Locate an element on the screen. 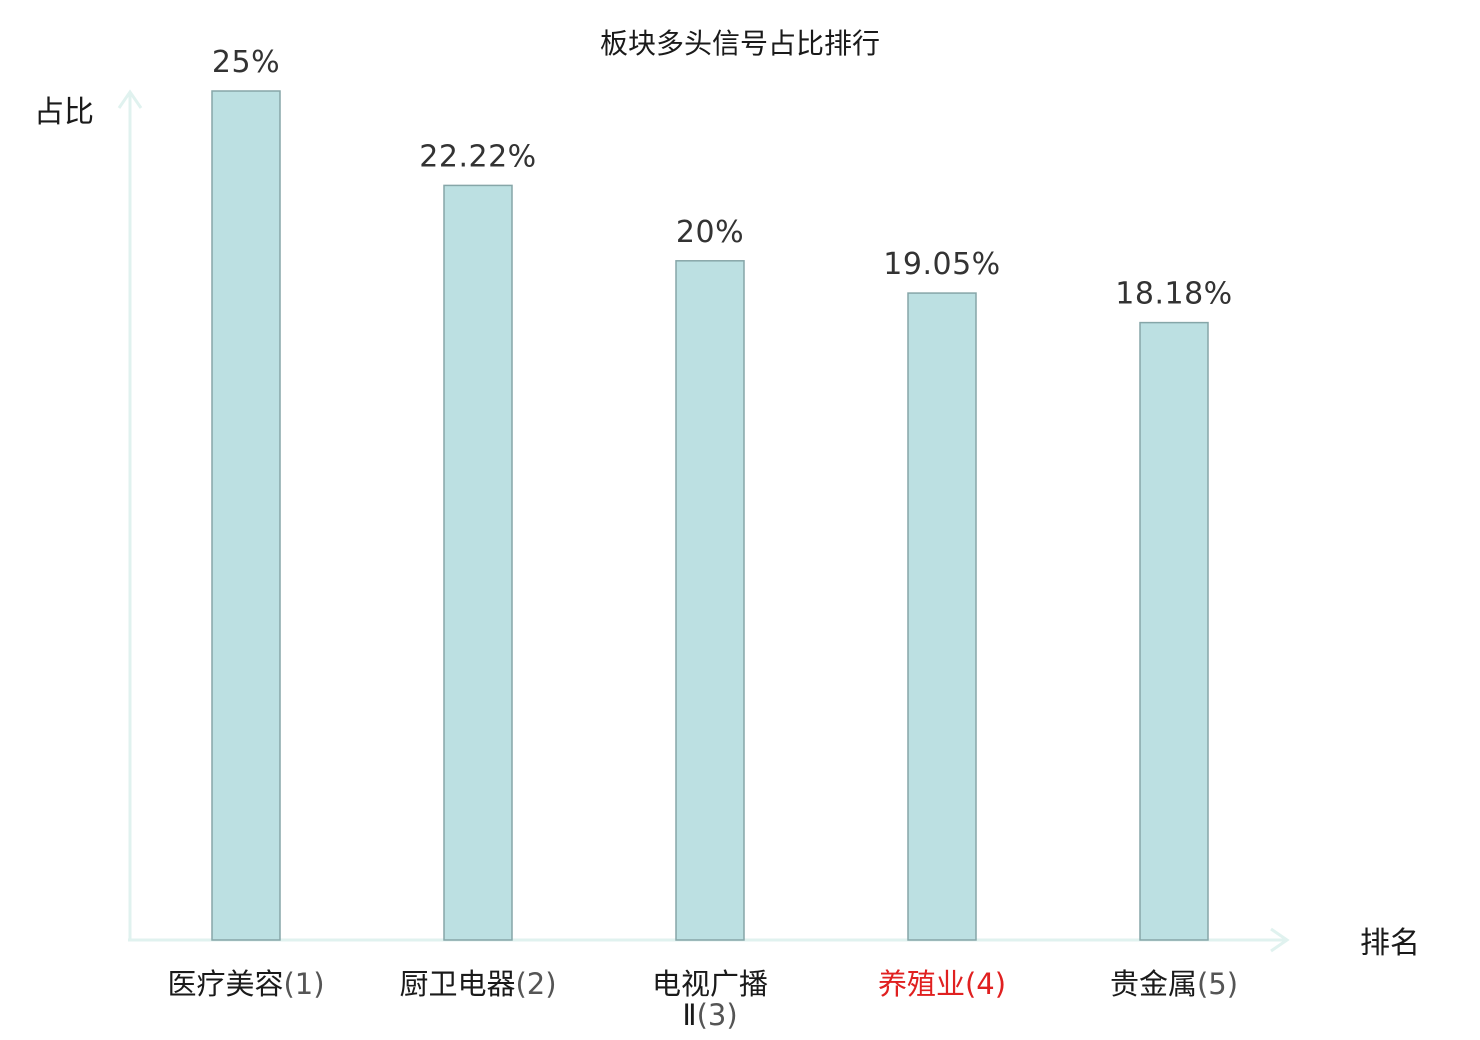 The image size is (1480, 1040). x-axis-label: 排名 is located at coordinates (1390, 943).